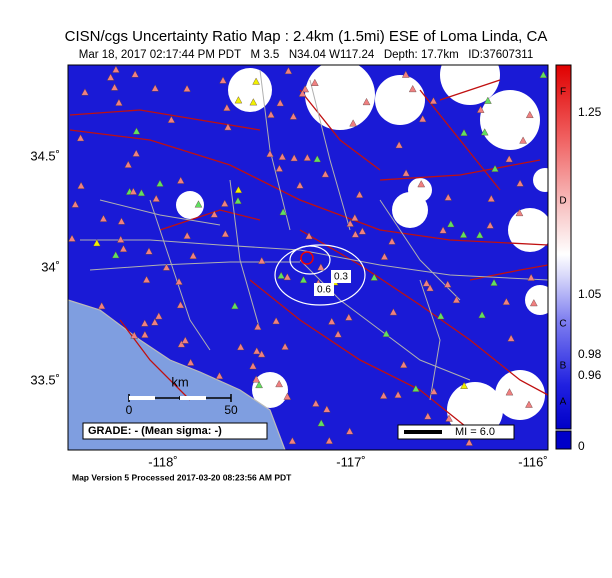 The width and height of the screenshot is (612, 578). What do you see at coordinates (350, 461) in the screenshot?
I see `lon-label: -117˚` at bounding box center [350, 461].